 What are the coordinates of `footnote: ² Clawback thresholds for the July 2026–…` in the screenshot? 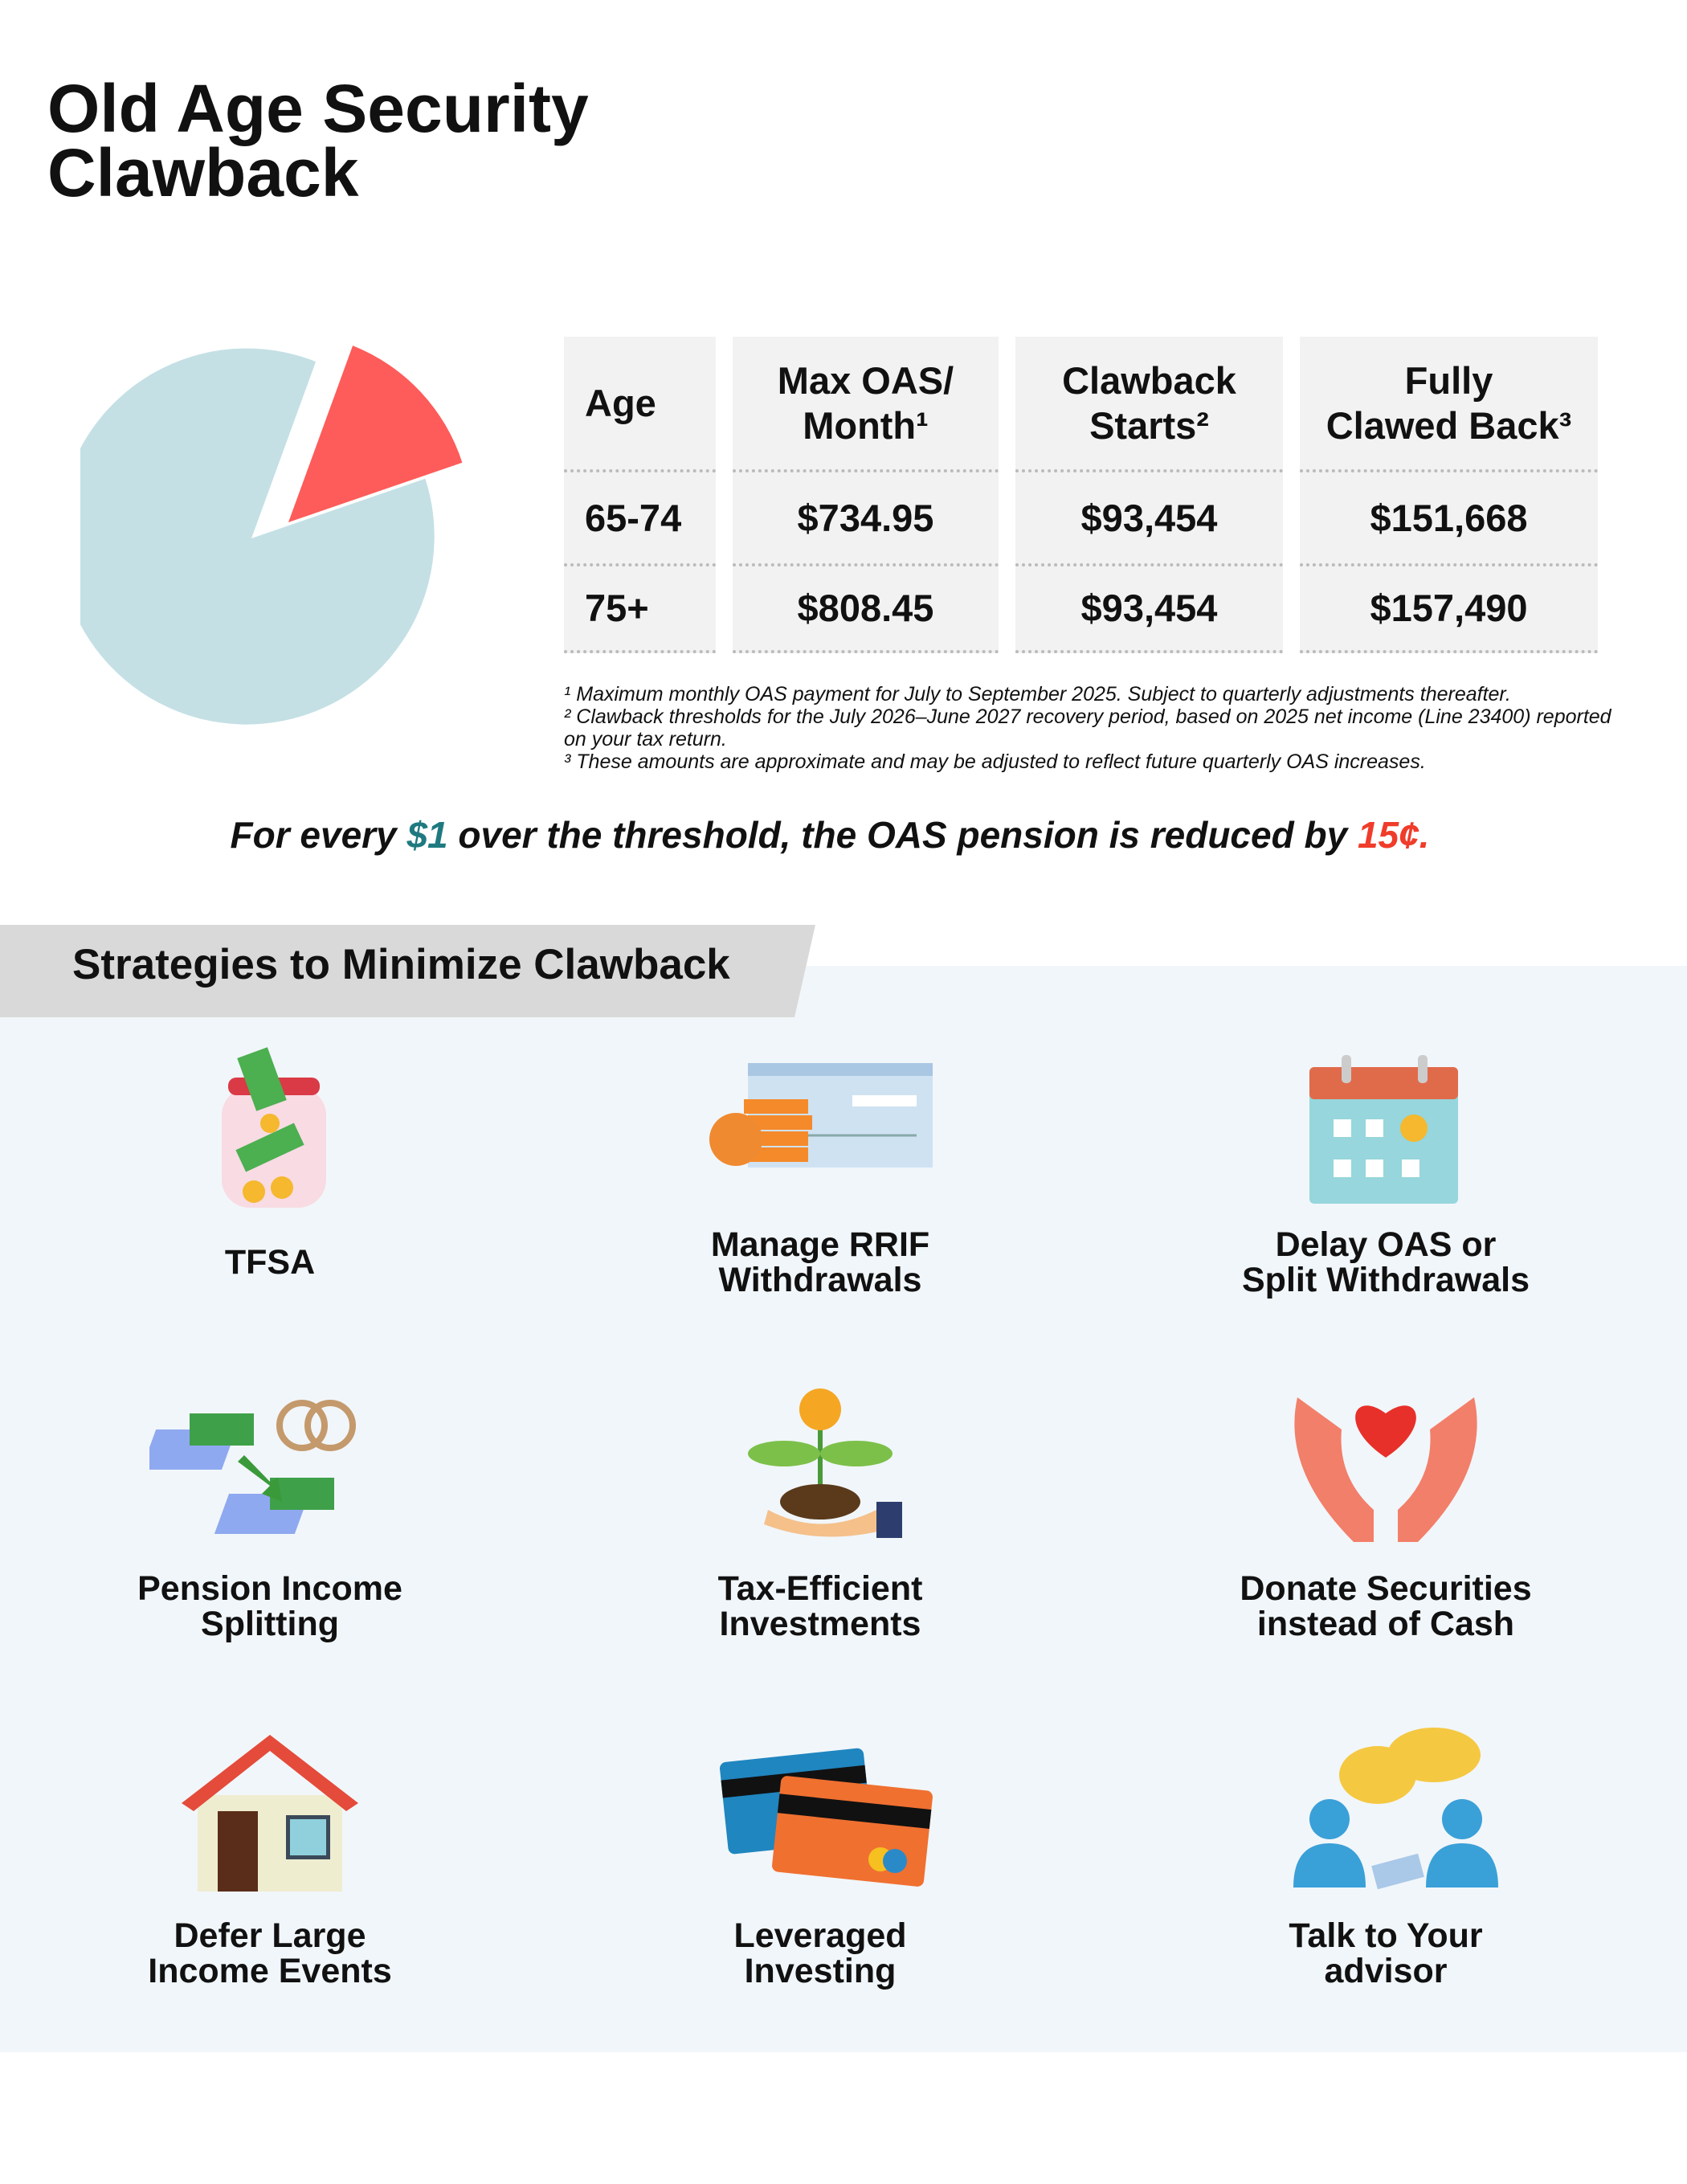 It's located at (1087, 728).